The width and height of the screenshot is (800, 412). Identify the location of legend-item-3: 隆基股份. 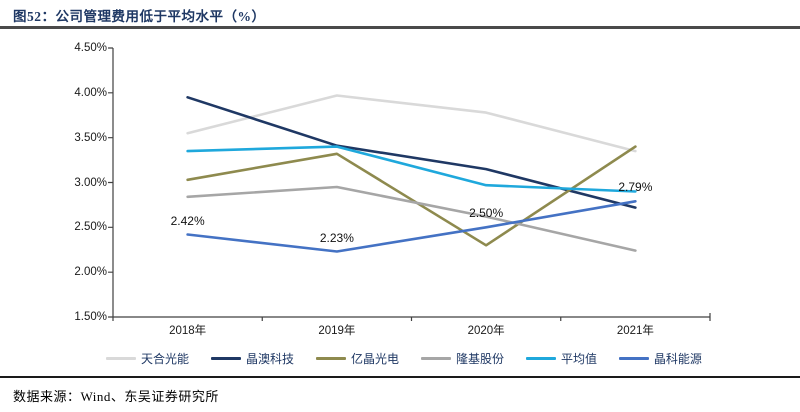
(462, 358).